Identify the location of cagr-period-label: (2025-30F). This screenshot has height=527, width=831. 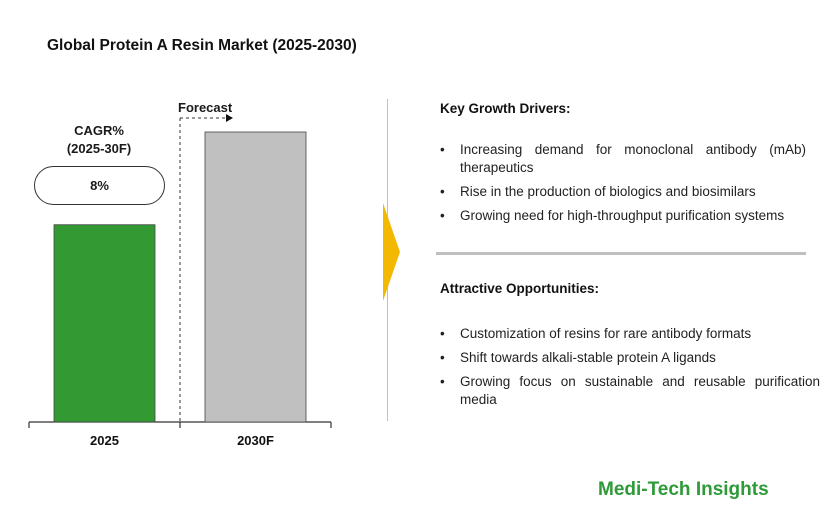
(99, 148).